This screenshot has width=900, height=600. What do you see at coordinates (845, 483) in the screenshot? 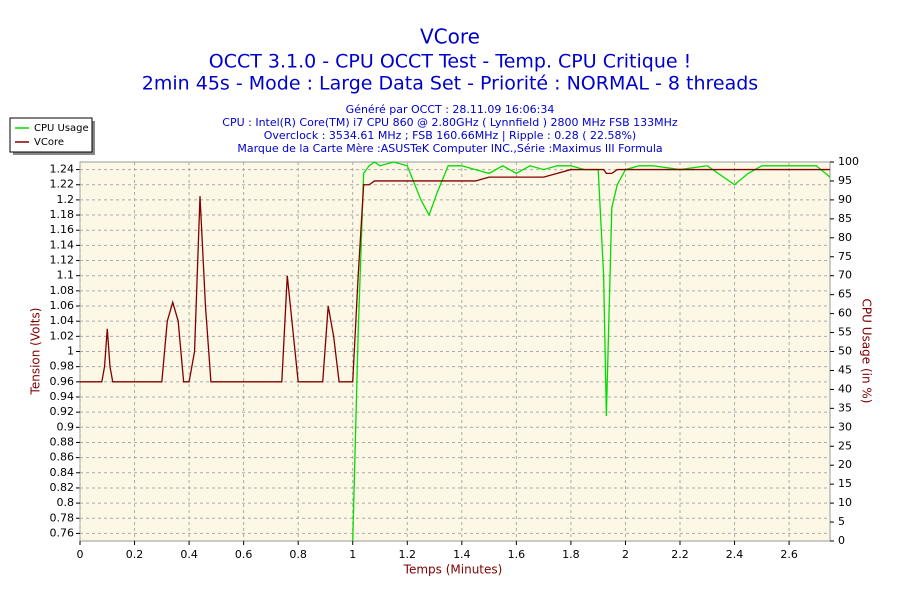
I see `y2-tick-label: 15` at bounding box center [845, 483].